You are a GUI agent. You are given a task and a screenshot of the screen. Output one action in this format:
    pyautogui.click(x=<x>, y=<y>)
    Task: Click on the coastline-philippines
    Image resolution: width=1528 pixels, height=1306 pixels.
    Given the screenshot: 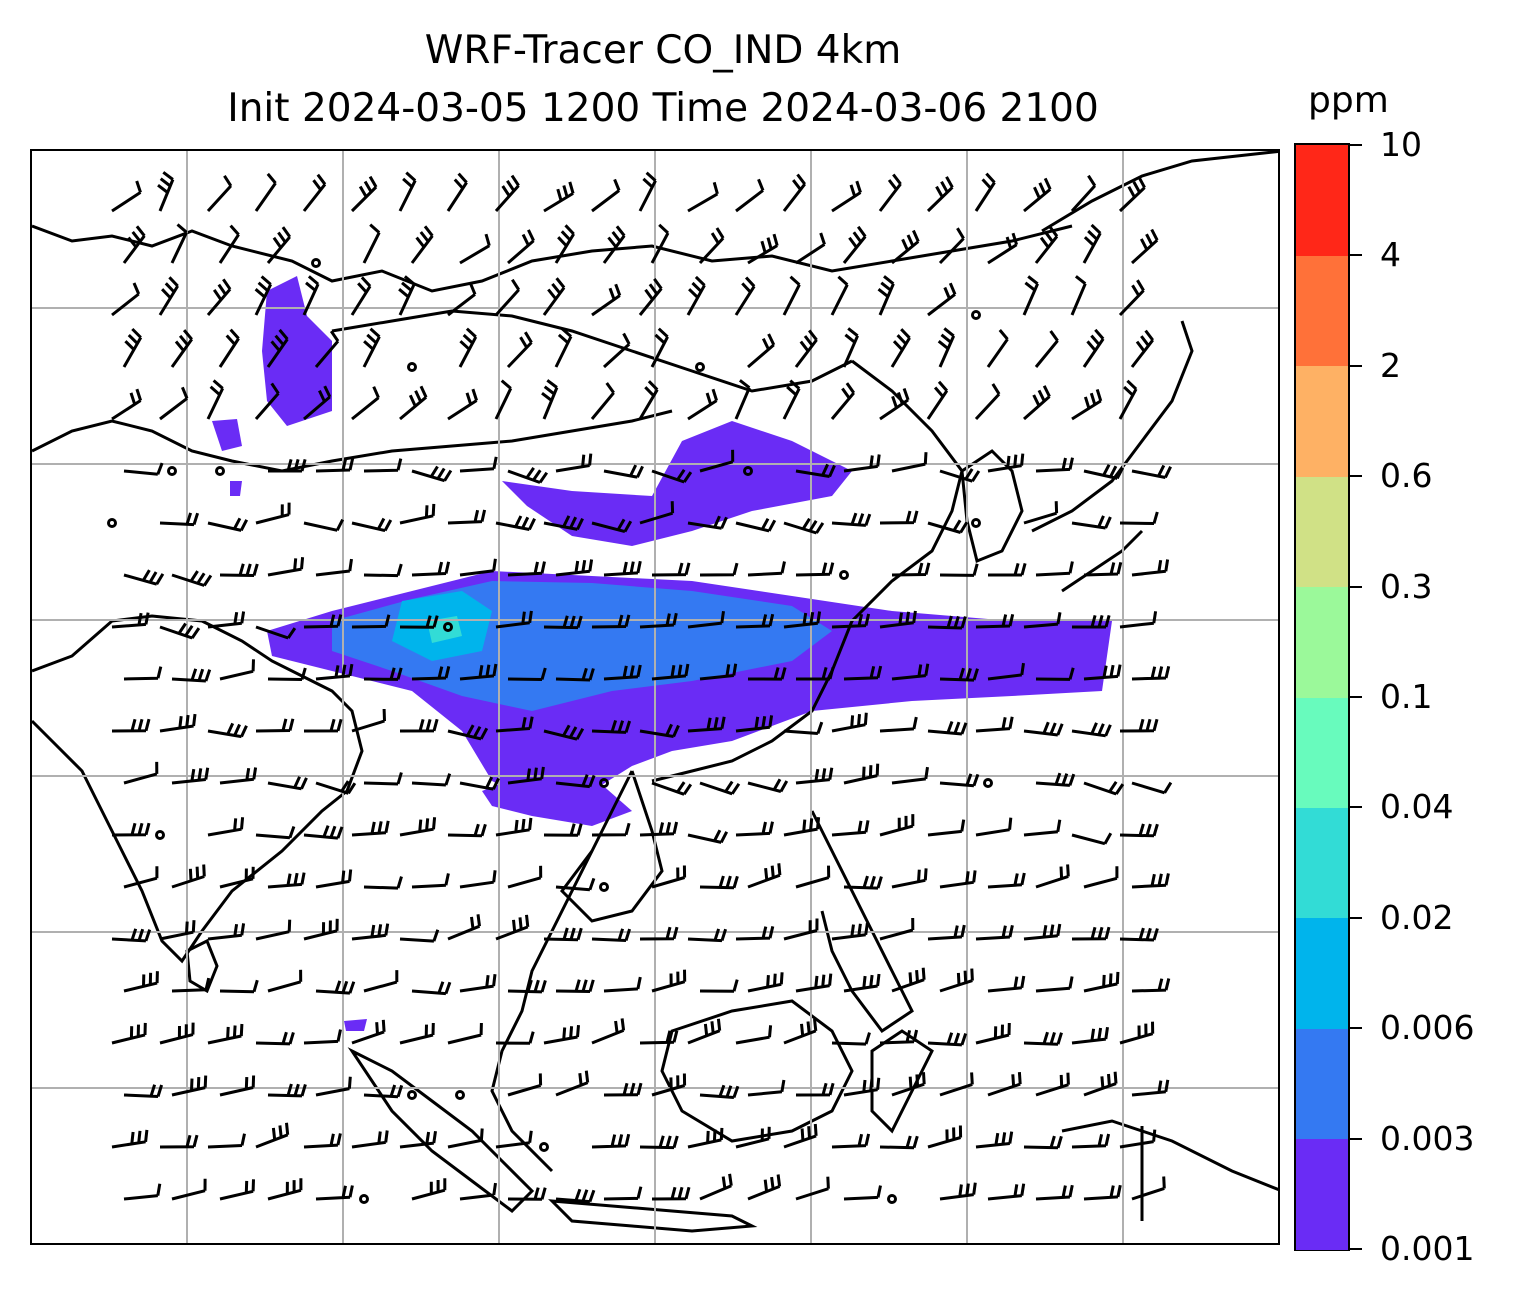 What is the action you would take?
    pyautogui.click(x=862, y=922)
    